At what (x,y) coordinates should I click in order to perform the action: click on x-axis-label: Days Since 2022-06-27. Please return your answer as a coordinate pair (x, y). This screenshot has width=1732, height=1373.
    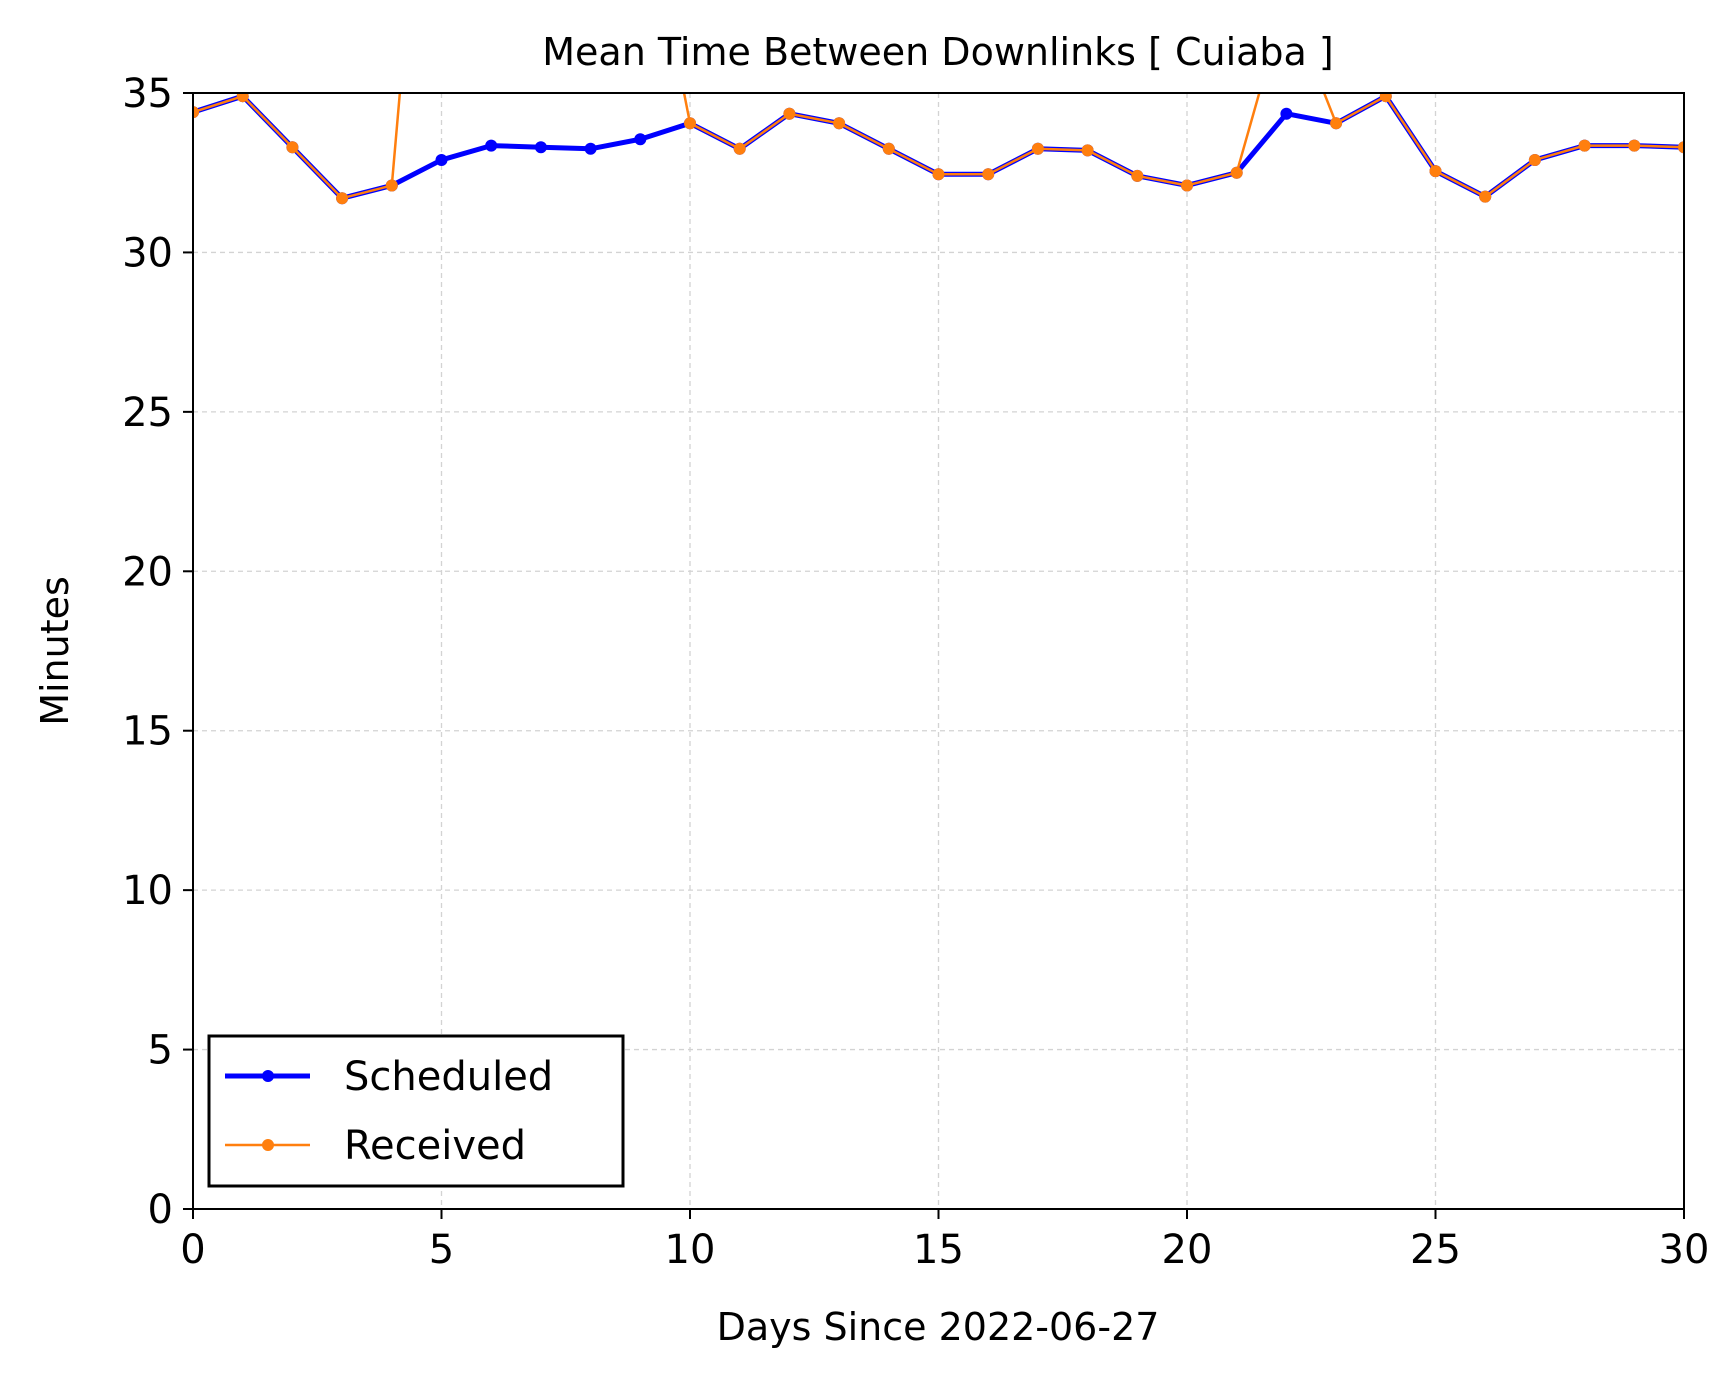
    Looking at the image, I should click on (938, 1327).